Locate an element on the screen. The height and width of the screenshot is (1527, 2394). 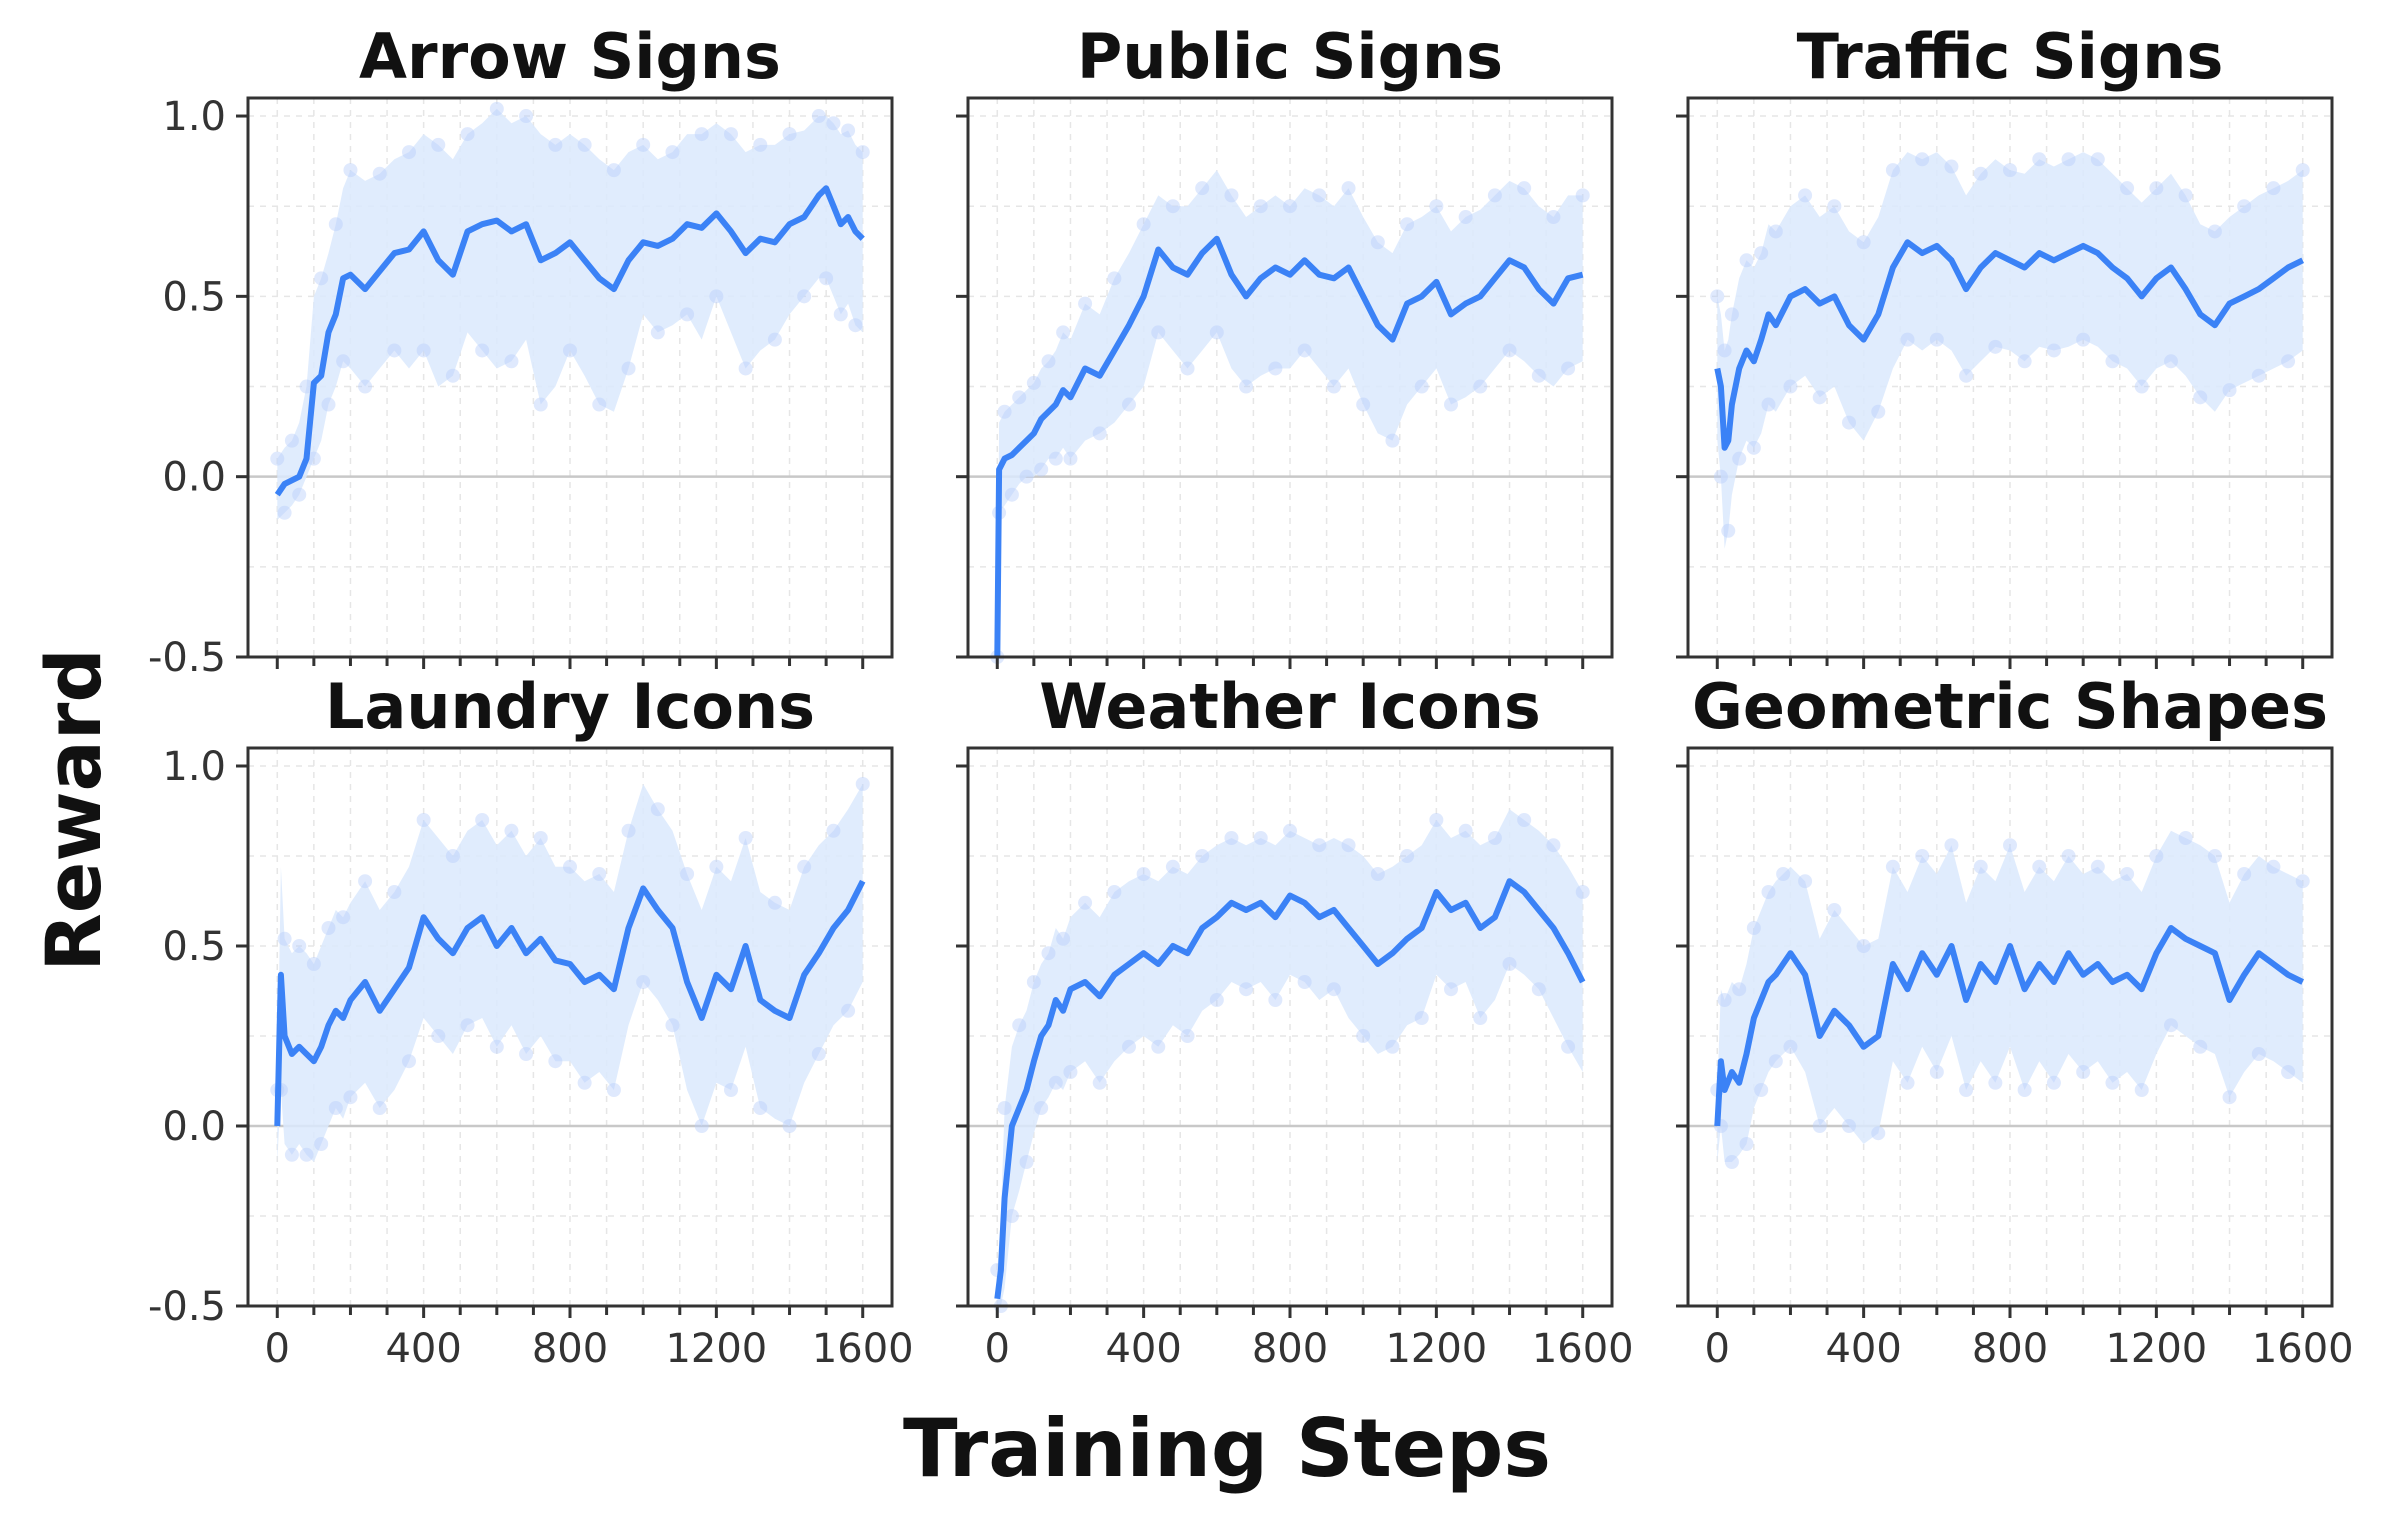
panel-public-signs: Public Signs is located at coordinates (1285, 344).